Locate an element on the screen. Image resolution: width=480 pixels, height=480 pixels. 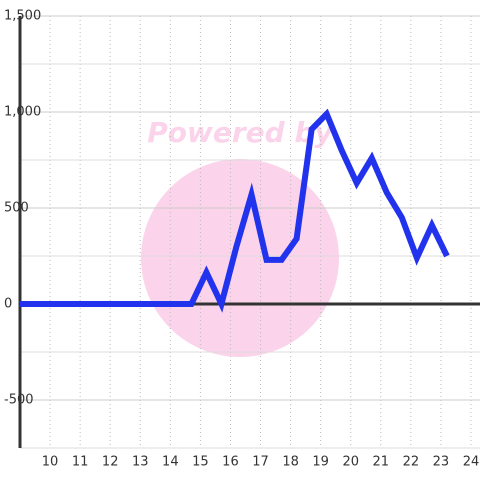
y-tick-label: 0 is located at coordinates (8, 304).